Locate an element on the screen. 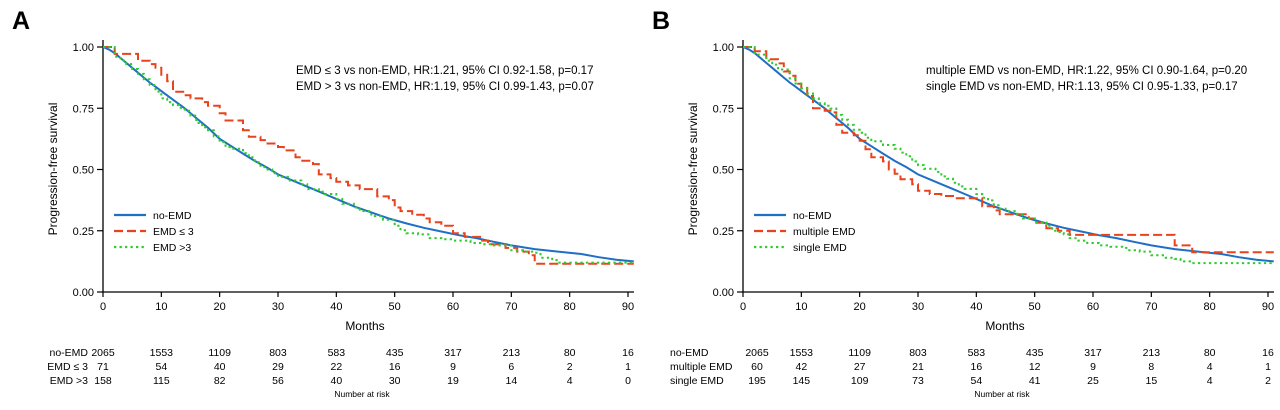  risk-count: 41 is located at coordinates (1035, 381).